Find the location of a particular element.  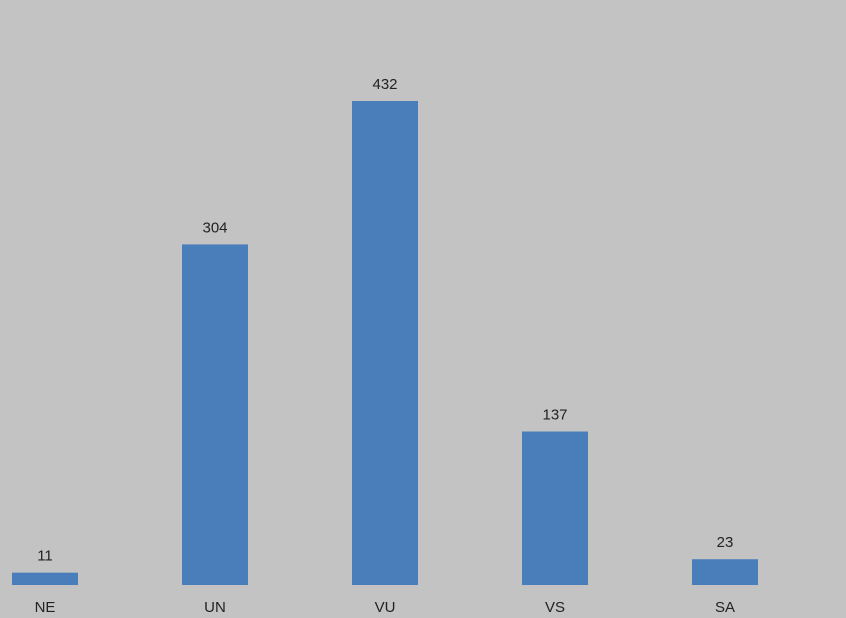

data-label: 23 is located at coordinates (725, 542).